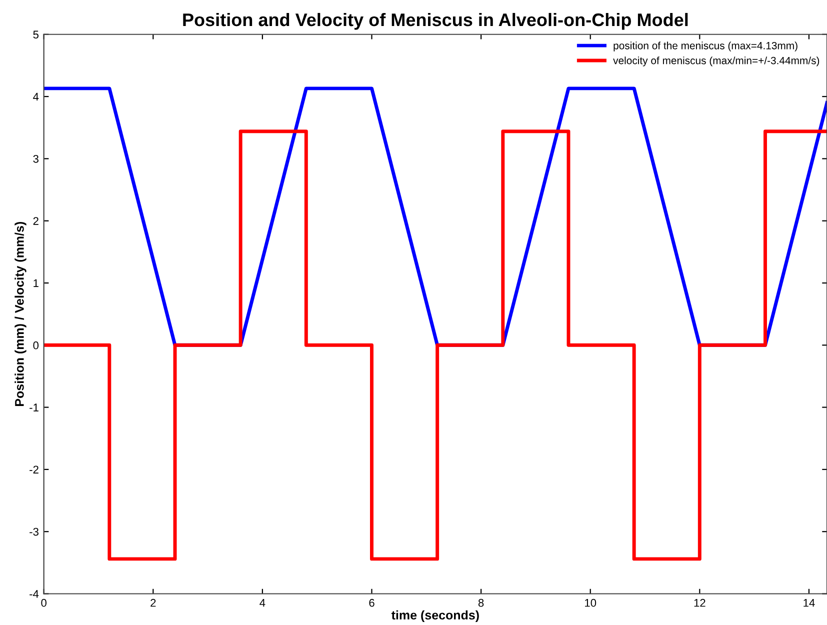  I want to click on y-tick-label: 3, so click(35, 158).